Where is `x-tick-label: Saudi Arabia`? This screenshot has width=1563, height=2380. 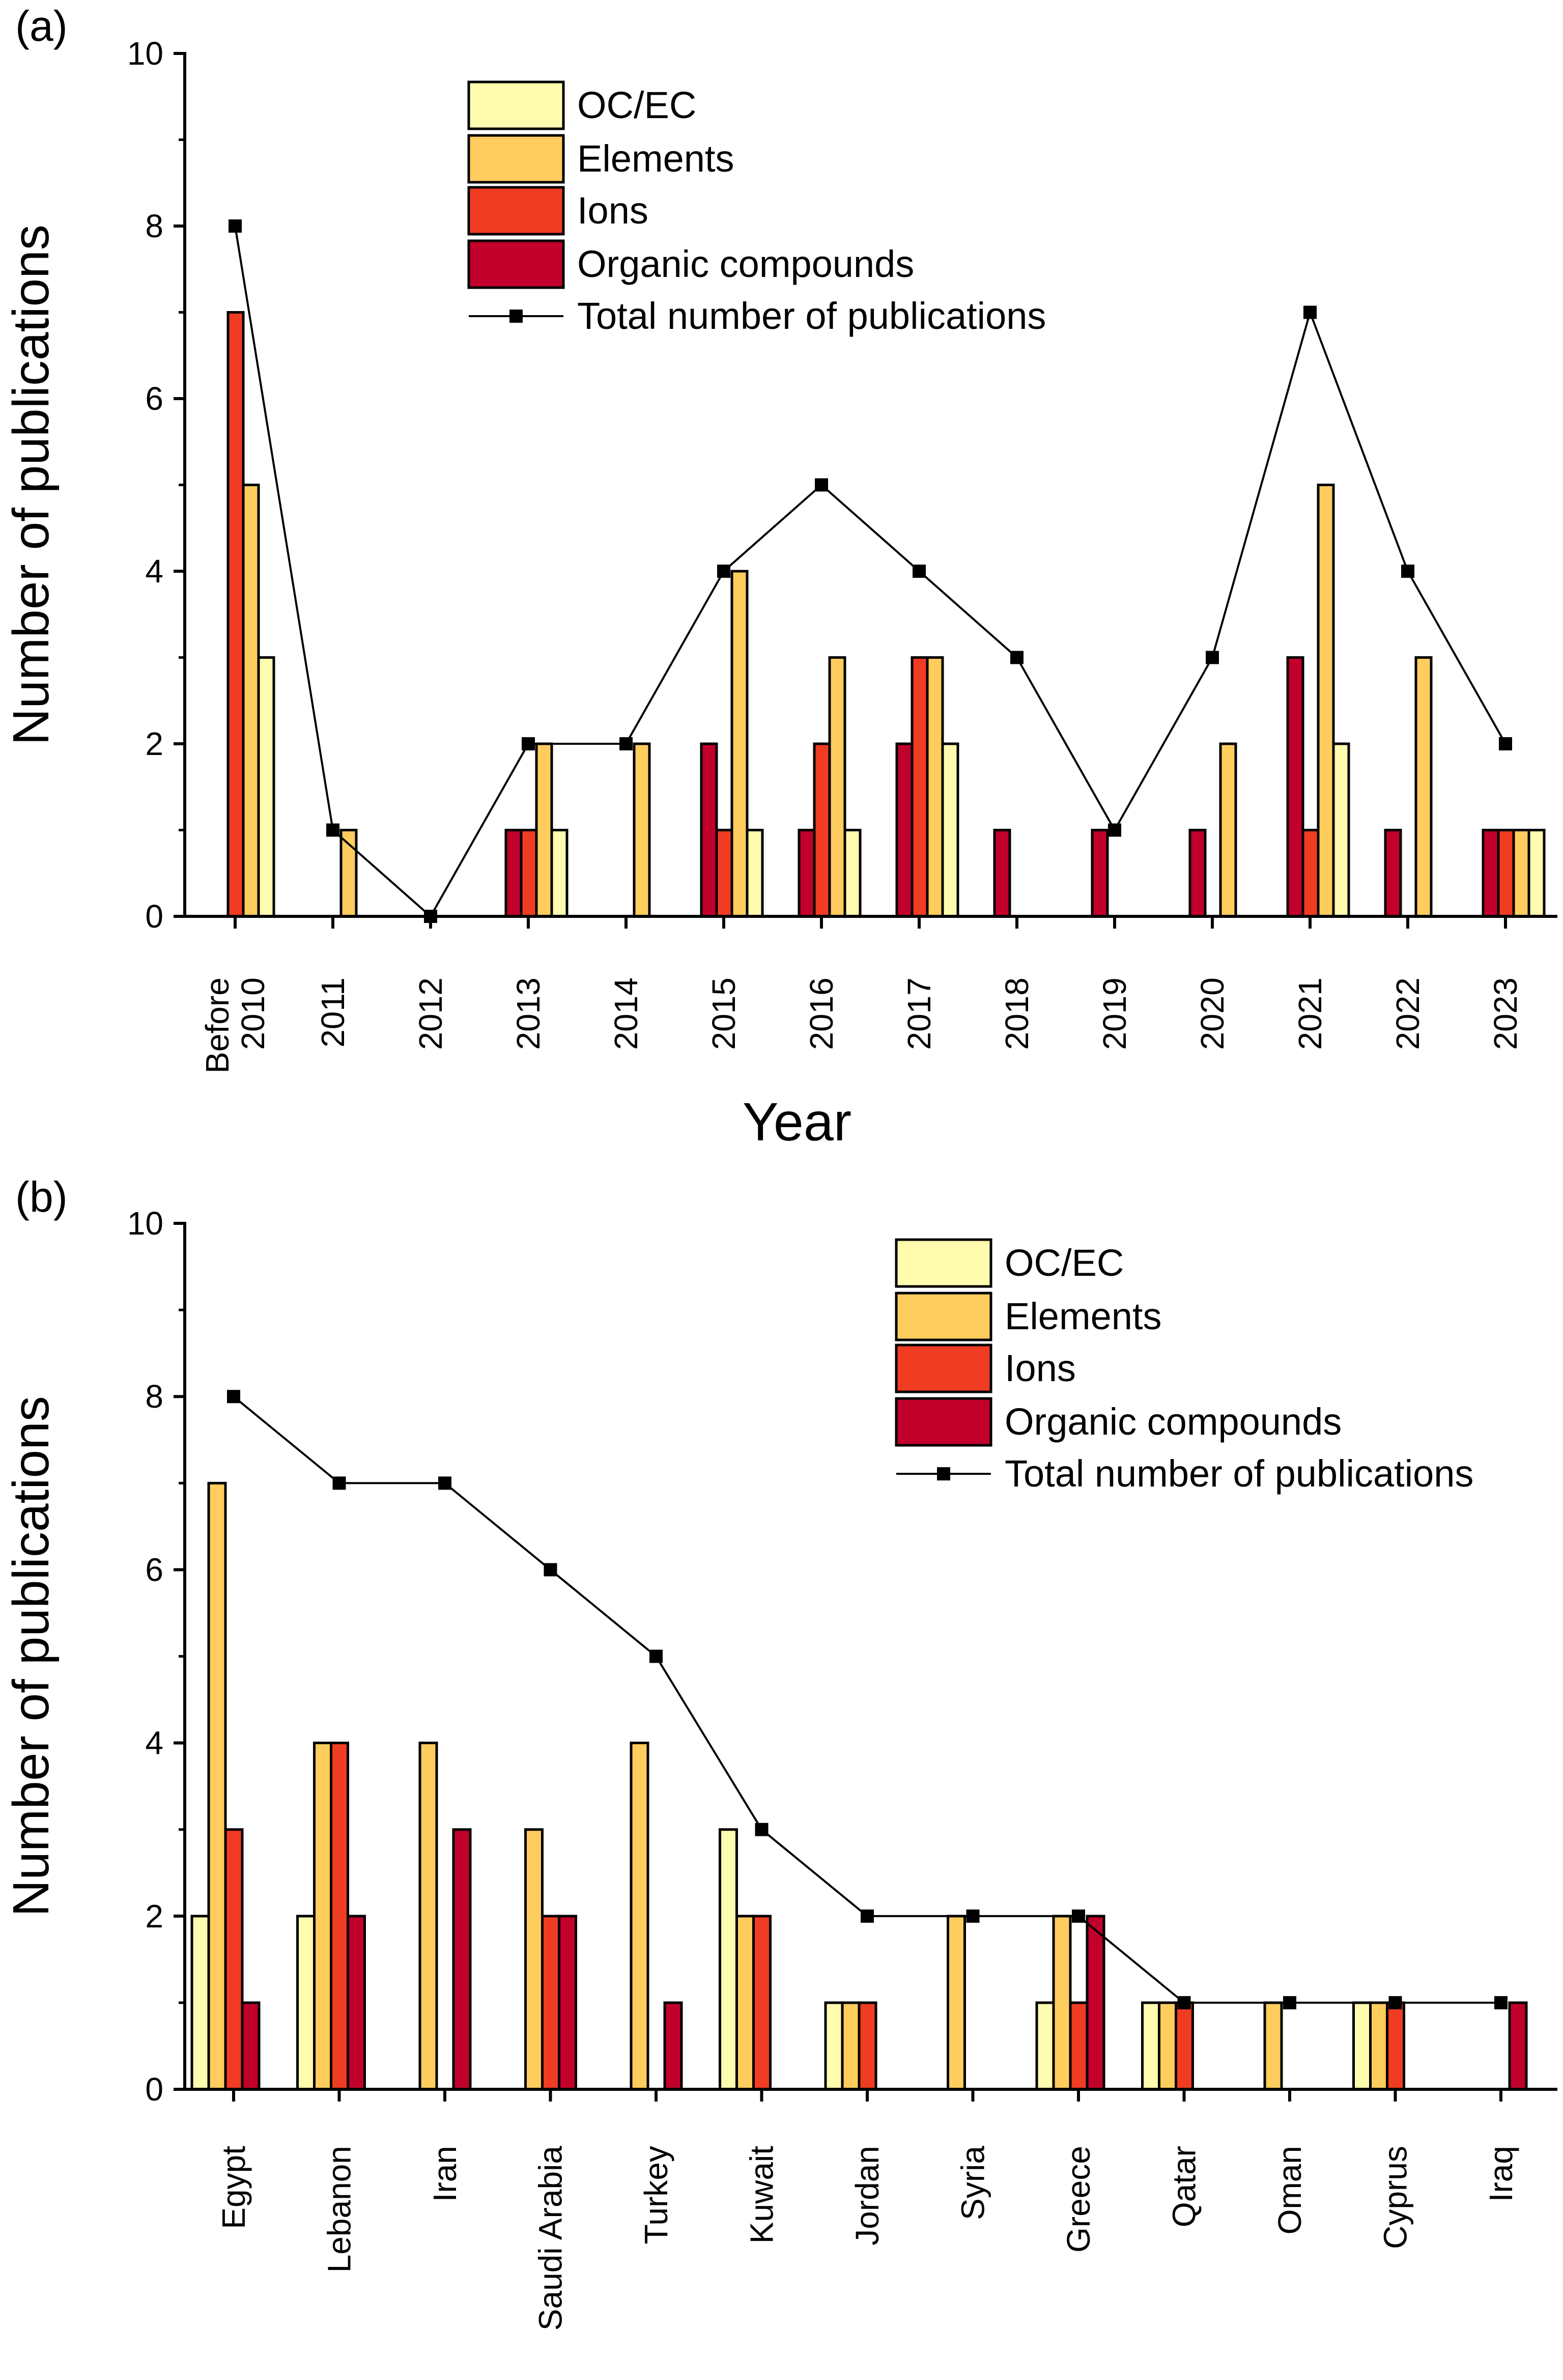 x-tick-label: Saudi Arabia is located at coordinates (550, 2238).